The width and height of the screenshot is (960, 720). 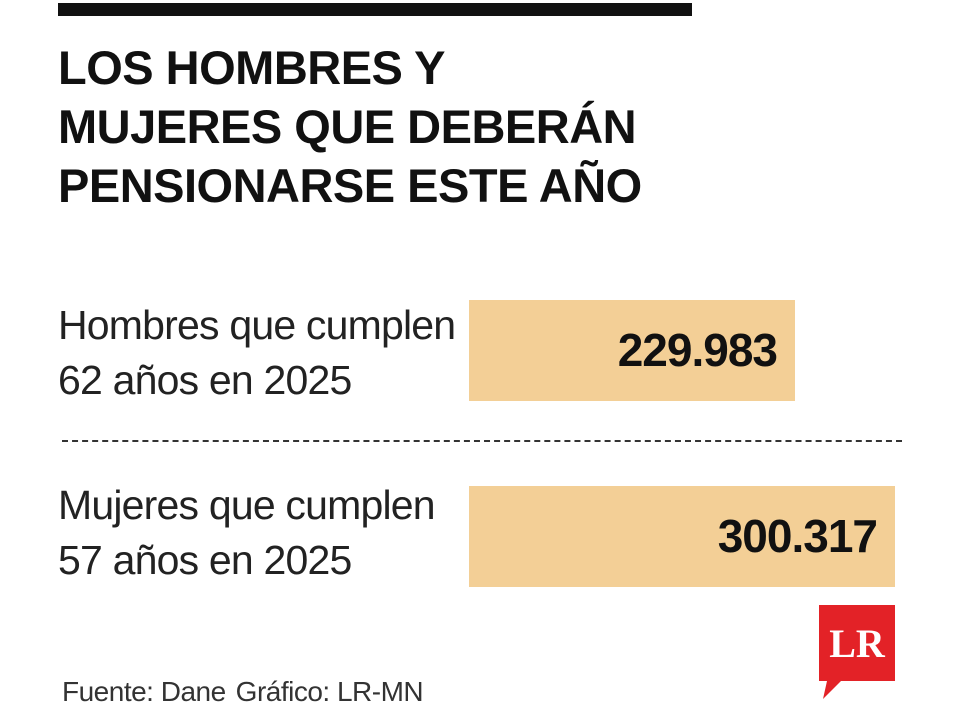 I want to click on category-label-line: Mujeres que cumplen, so click(x=247, y=505).